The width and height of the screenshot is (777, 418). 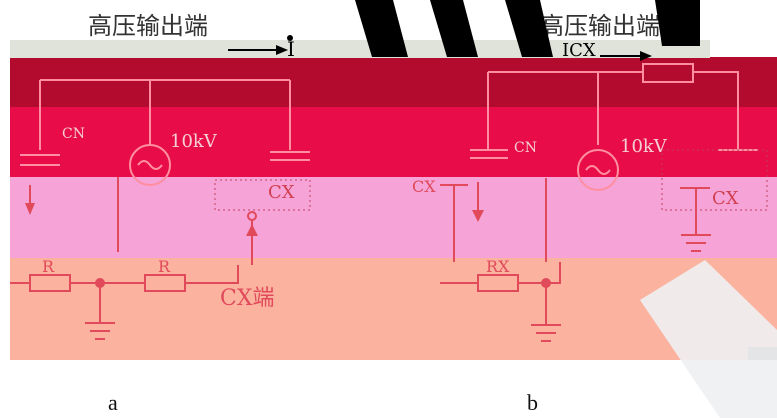 What do you see at coordinates (498, 283) in the screenshot?
I see `resistor-rx-b` at bounding box center [498, 283].